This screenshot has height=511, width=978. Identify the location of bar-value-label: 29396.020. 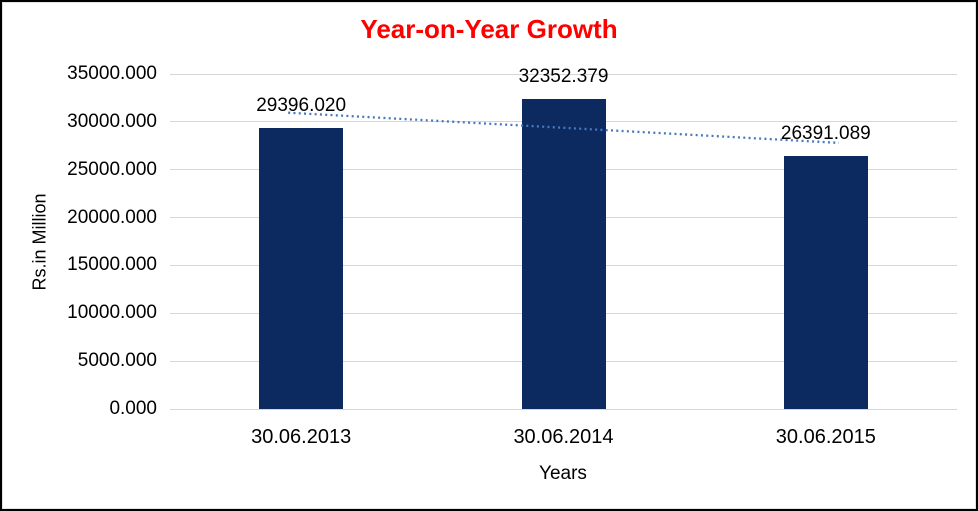
(301, 105).